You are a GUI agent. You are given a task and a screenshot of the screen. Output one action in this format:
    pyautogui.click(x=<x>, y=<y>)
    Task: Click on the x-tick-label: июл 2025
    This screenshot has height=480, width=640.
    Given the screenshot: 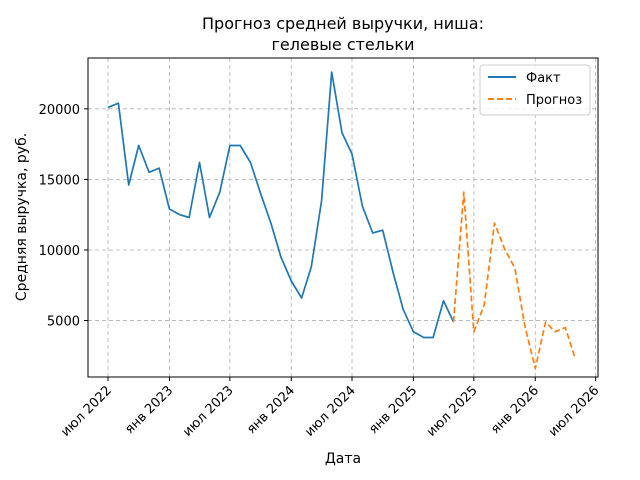 What is the action you would take?
    pyautogui.click(x=452, y=411)
    